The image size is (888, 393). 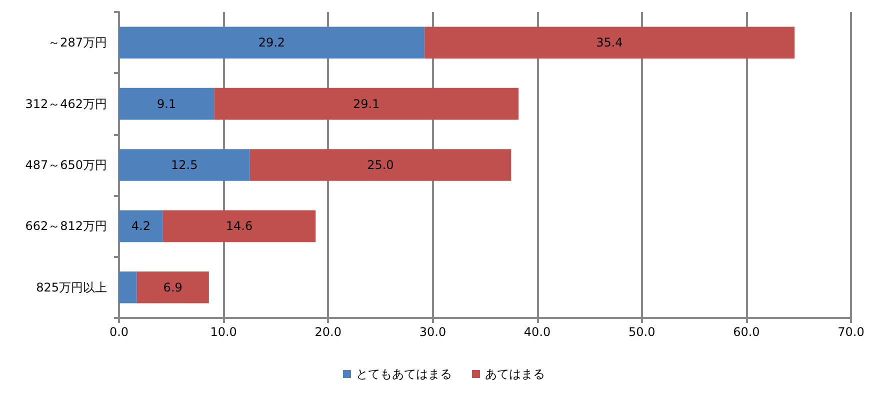 I want to click on data-label: 9.1, so click(x=166, y=103).